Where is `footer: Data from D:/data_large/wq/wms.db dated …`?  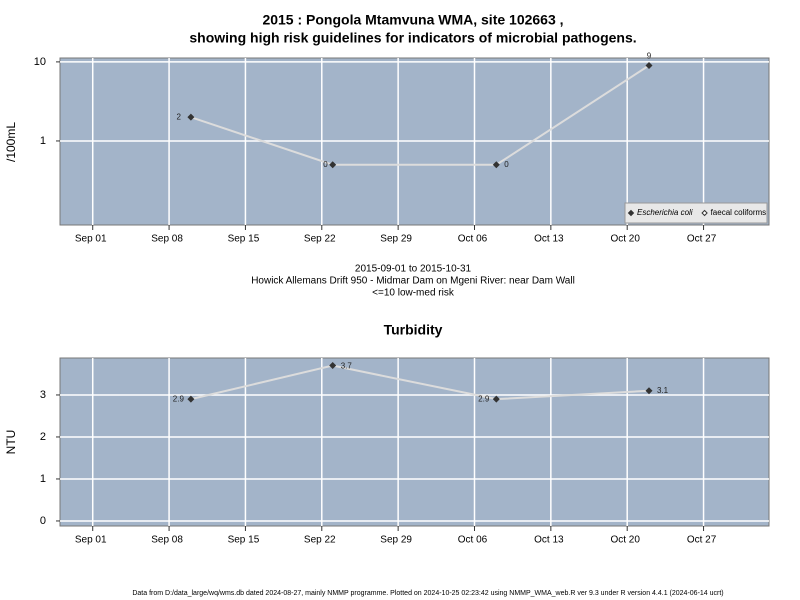 footer: Data from D:/data_large/wq/wms.db dated … is located at coordinates (427, 593).